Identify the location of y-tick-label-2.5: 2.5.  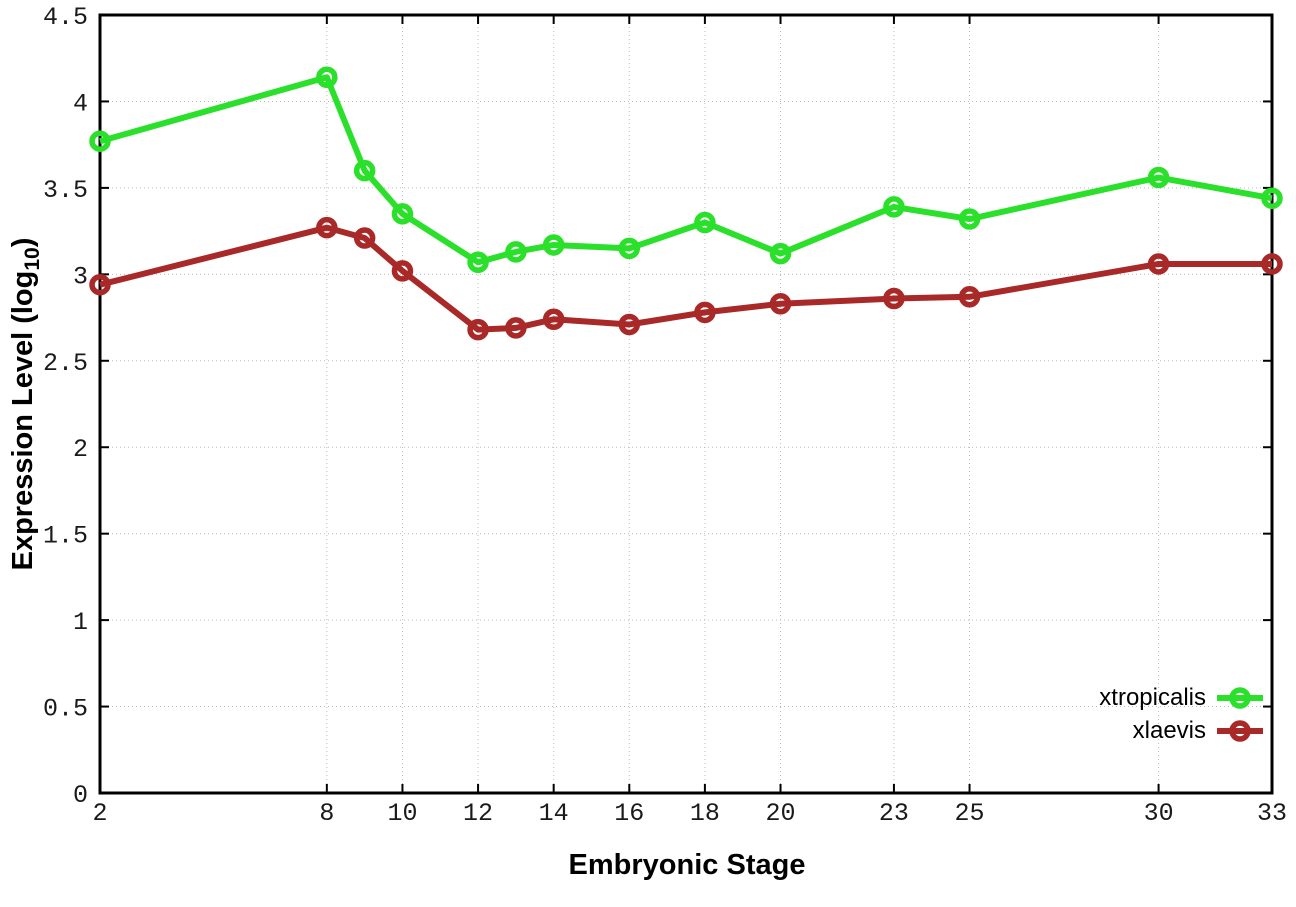
(65, 363).